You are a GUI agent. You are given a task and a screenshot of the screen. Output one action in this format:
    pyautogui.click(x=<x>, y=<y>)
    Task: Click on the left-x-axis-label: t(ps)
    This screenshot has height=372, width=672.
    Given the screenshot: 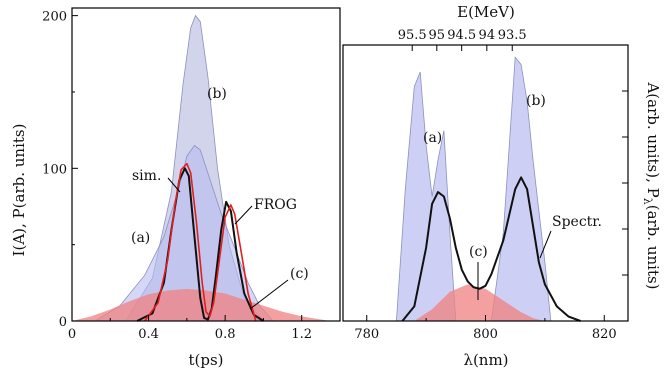 What is the action you would take?
    pyautogui.click(x=205, y=360)
    